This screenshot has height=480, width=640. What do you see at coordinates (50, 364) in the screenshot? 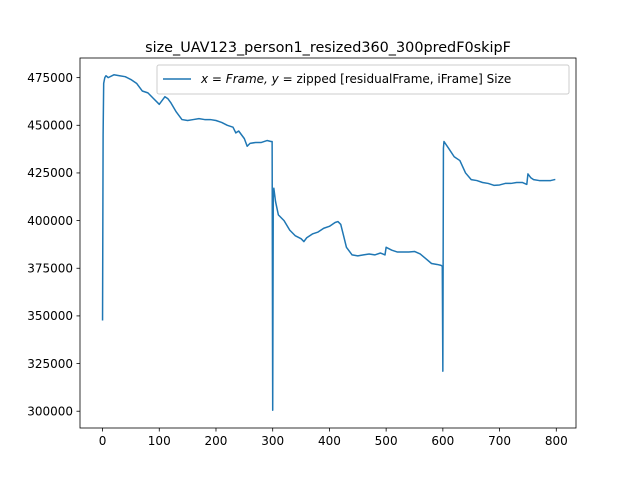
I see `y-tick-label: 325000` at bounding box center [50, 364].